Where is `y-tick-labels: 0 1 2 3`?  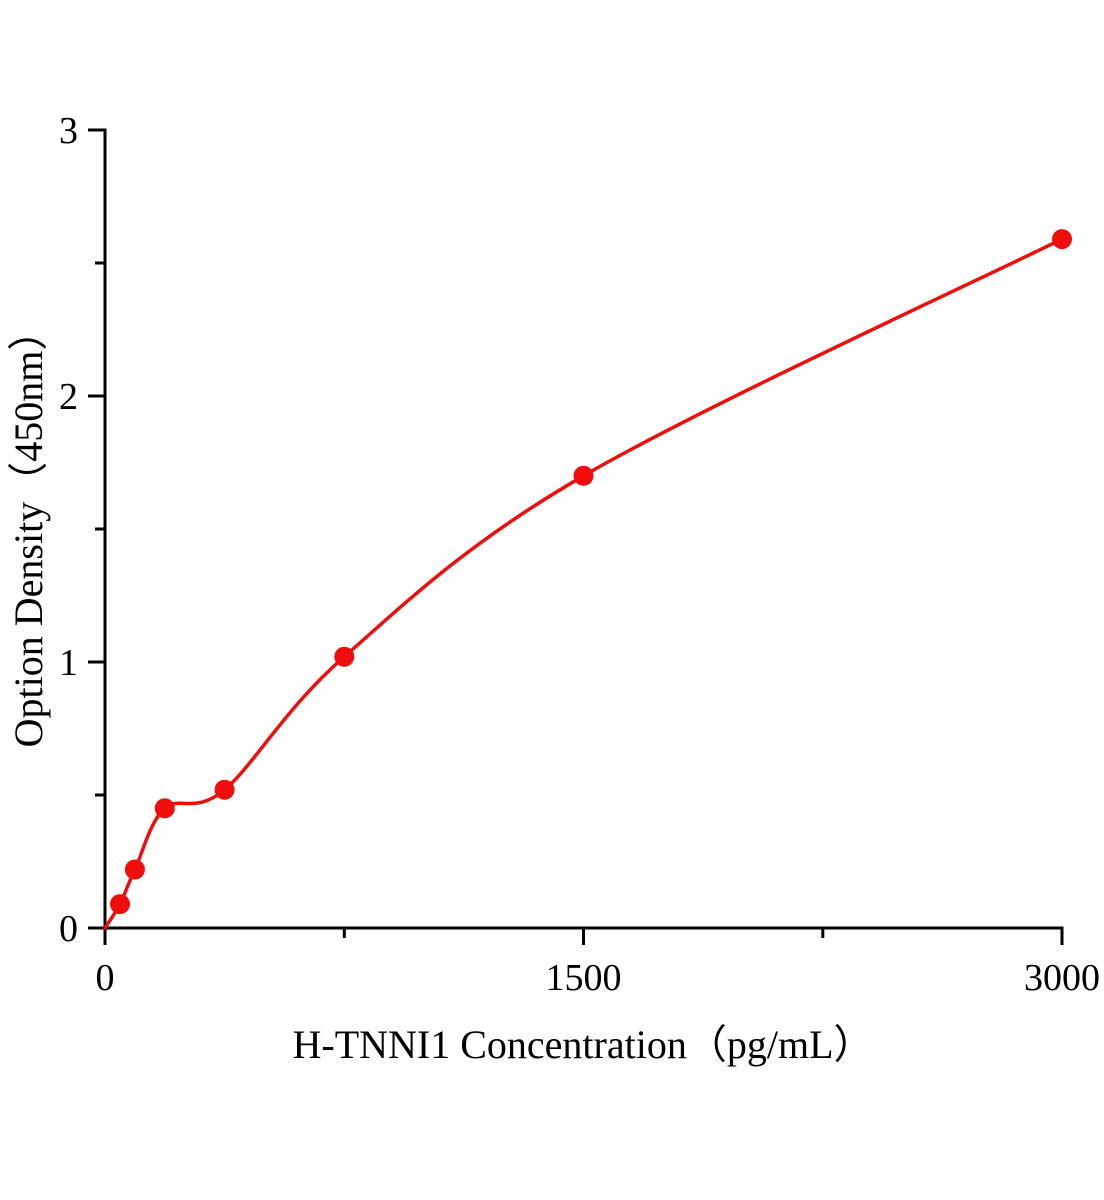
y-tick-labels: 0 1 2 3 is located at coordinates (68, 530).